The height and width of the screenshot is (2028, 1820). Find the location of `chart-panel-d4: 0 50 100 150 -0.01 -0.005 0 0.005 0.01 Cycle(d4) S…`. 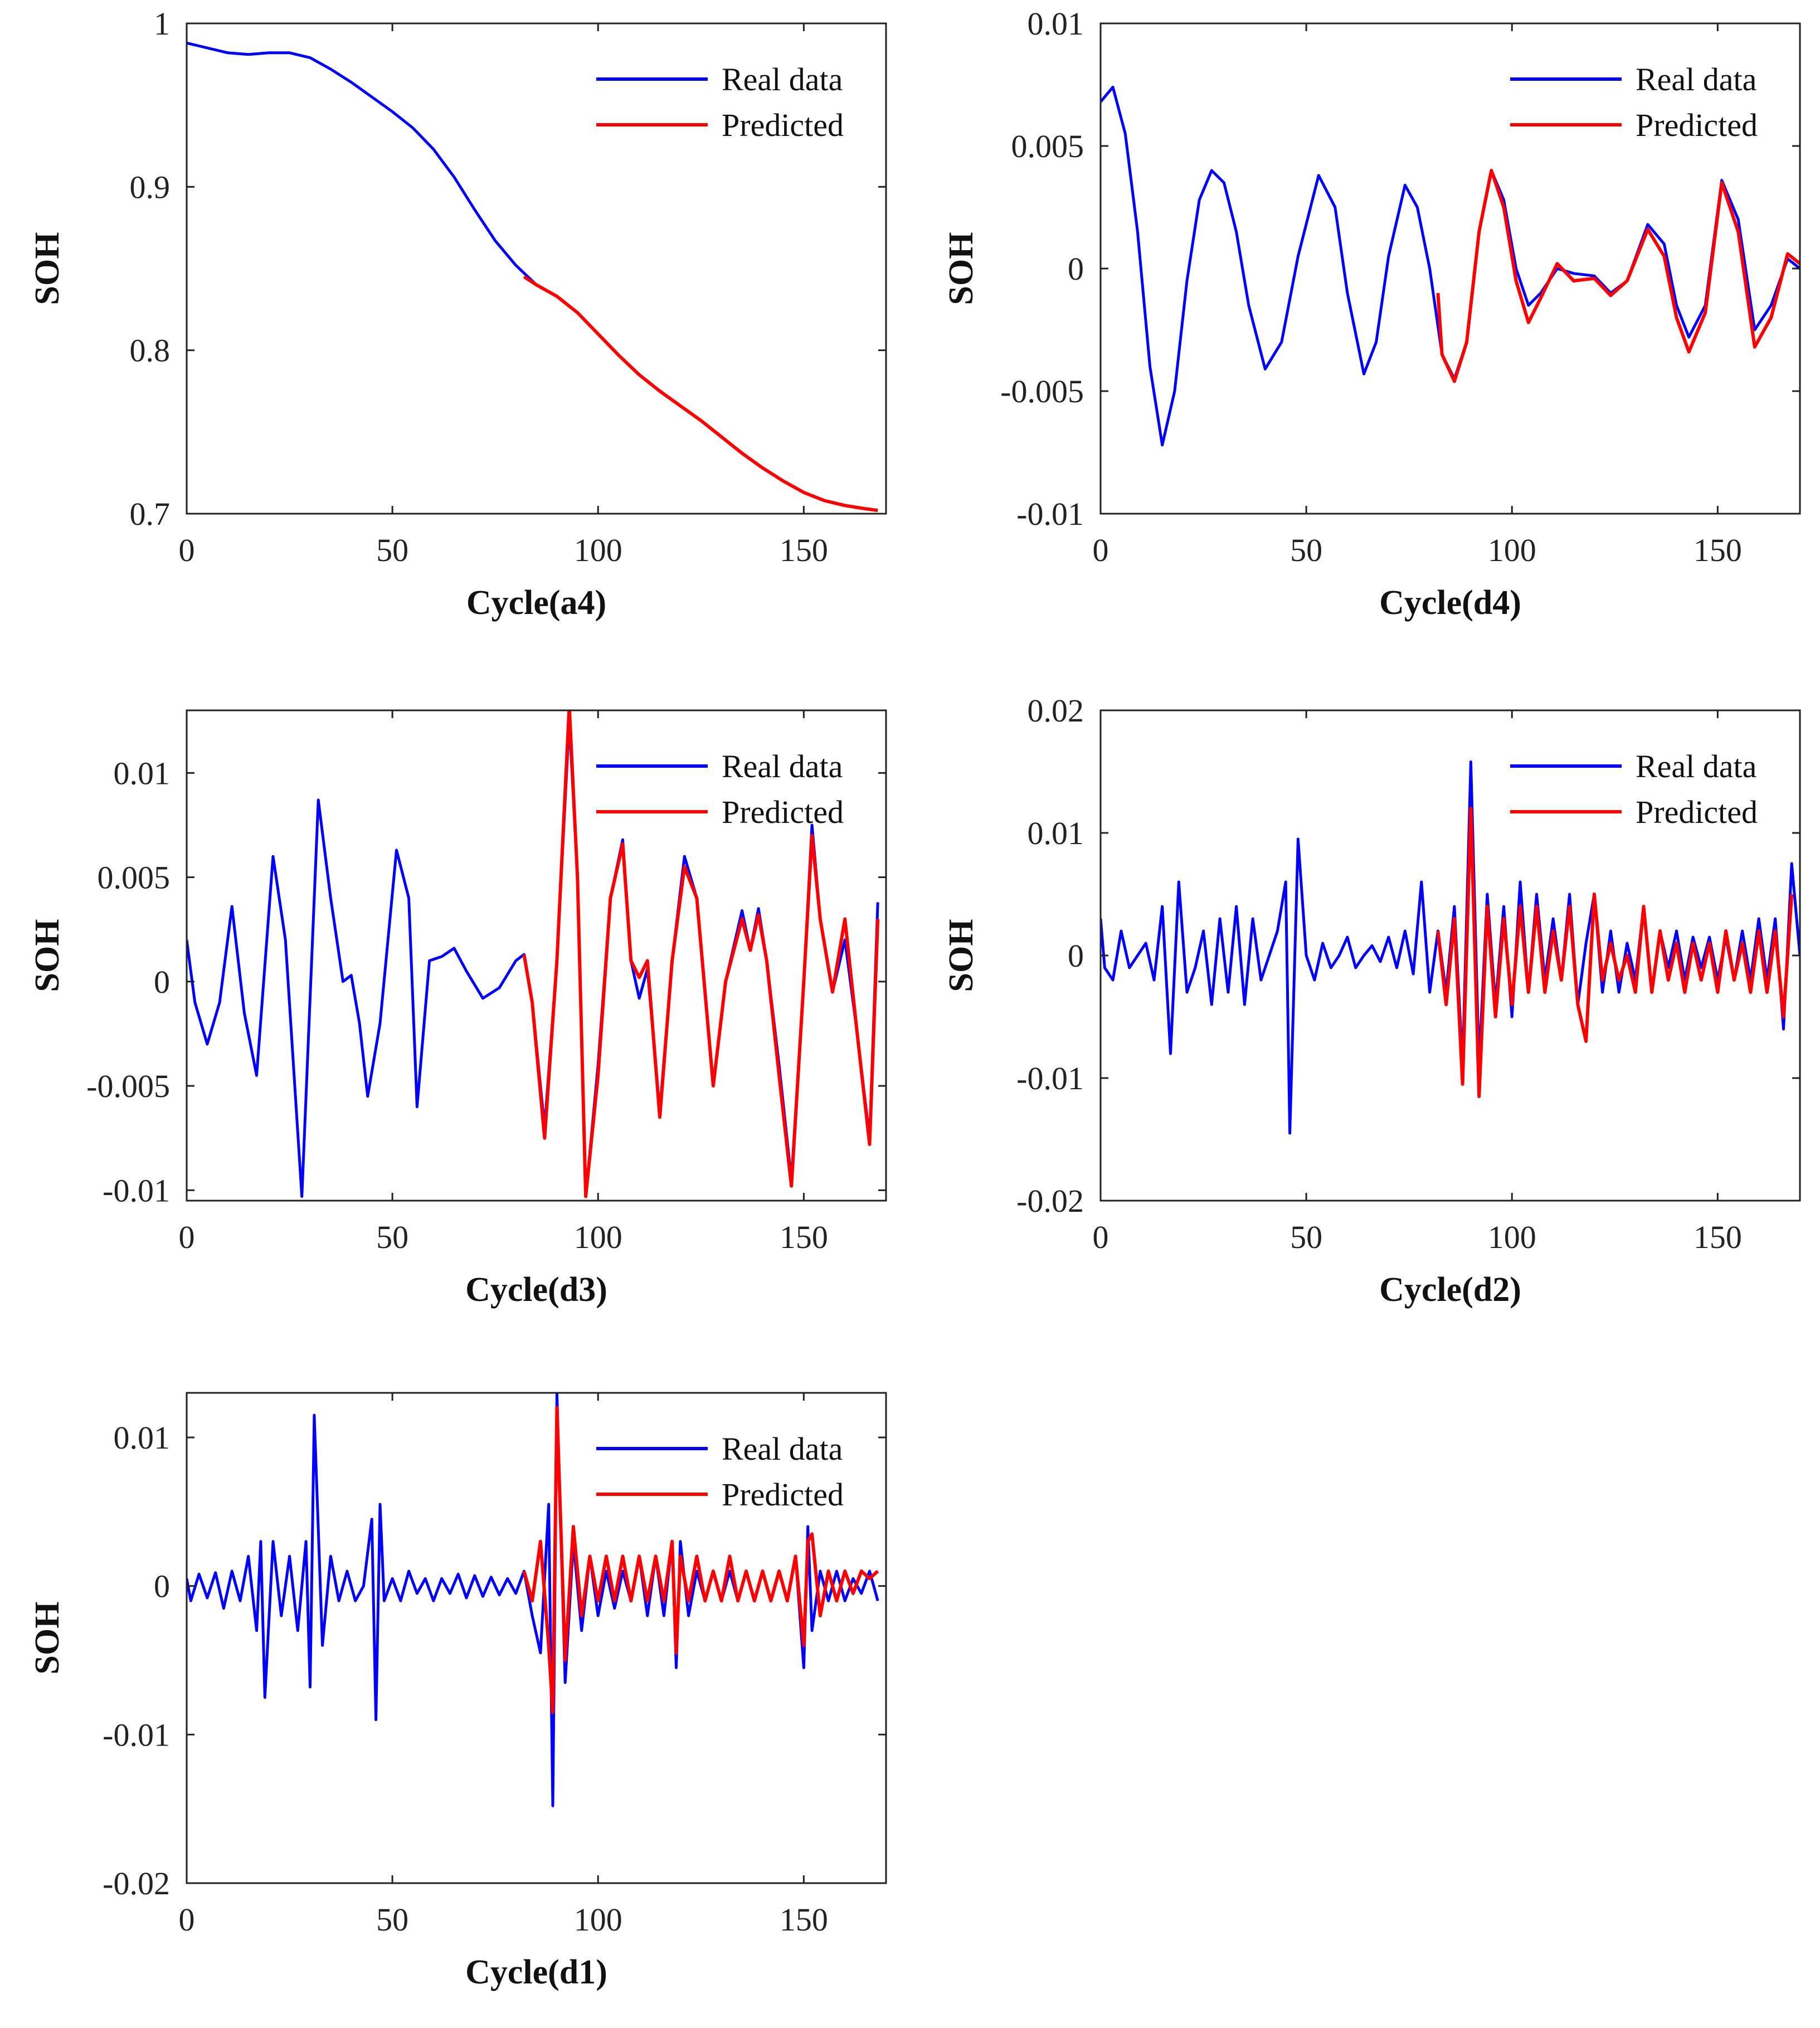

chart-panel-d4: 0 50 100 150 -0.01 -0.005 0 0.005 0.01 Cycle(d4) S… is located at coordinates (1371, 314).